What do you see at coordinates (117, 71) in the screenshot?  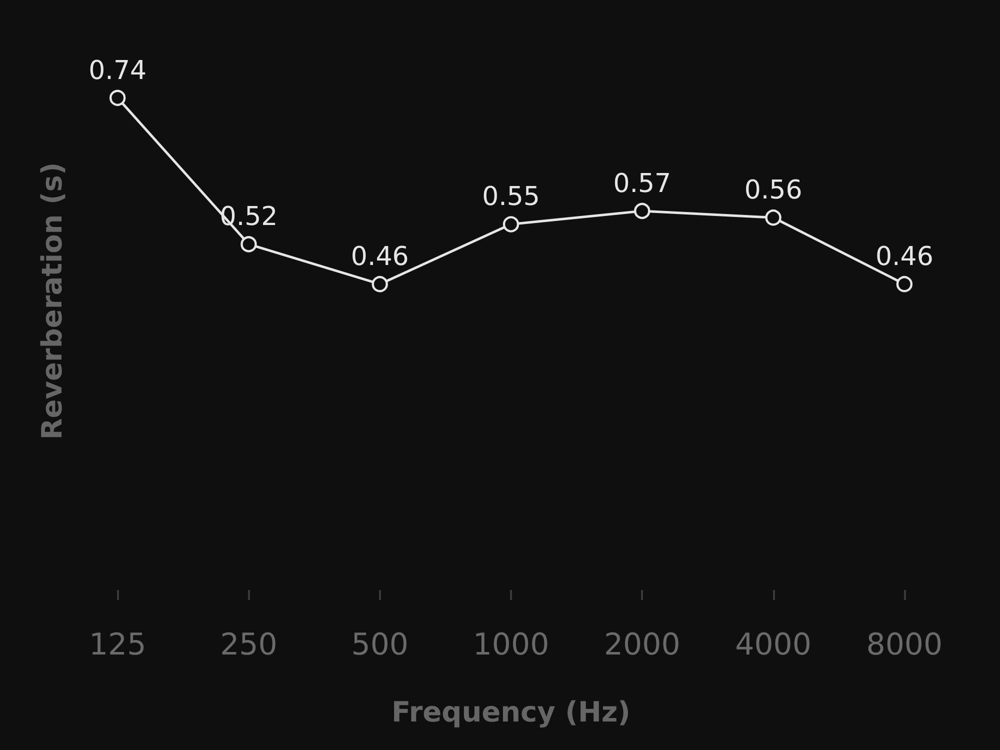 I see `data-label: 0.74` at bounding box center [117, 71].